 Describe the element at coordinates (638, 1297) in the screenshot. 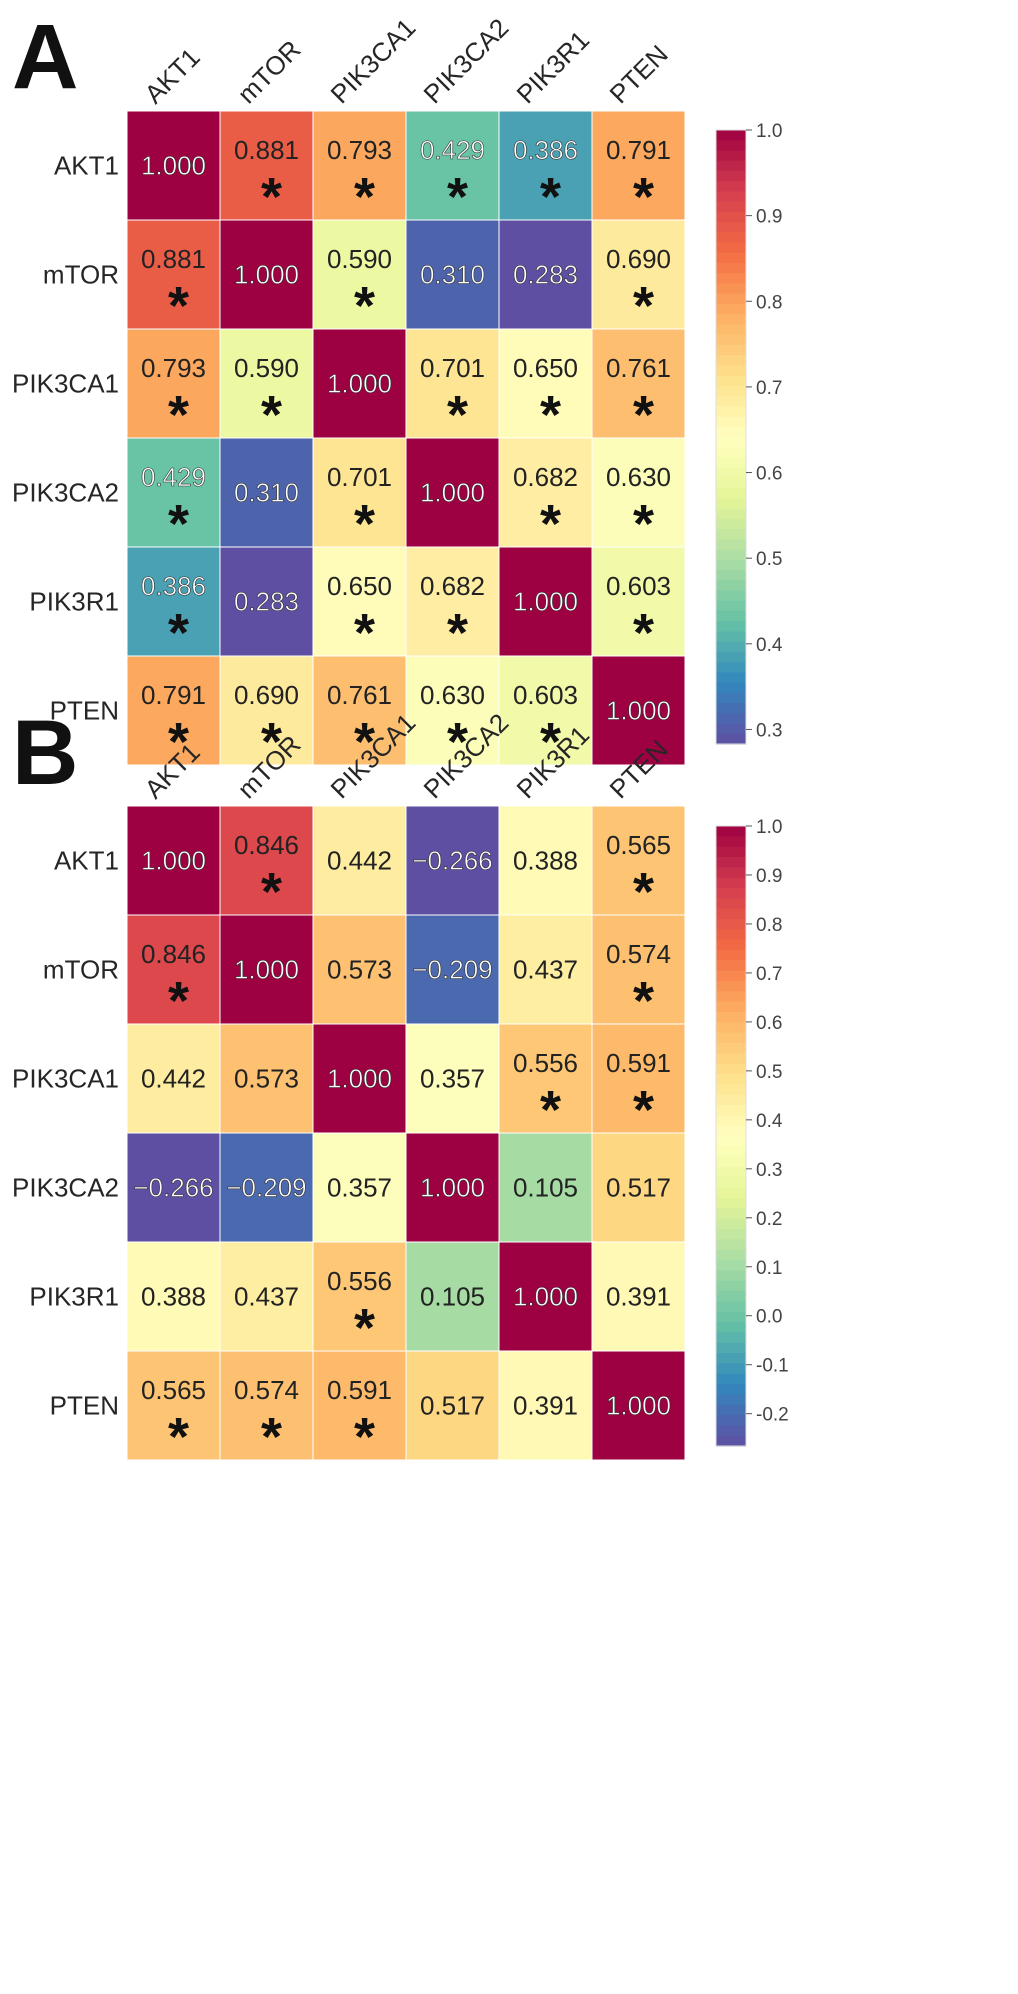

I see `cell-value-label: 0.391` at that location.